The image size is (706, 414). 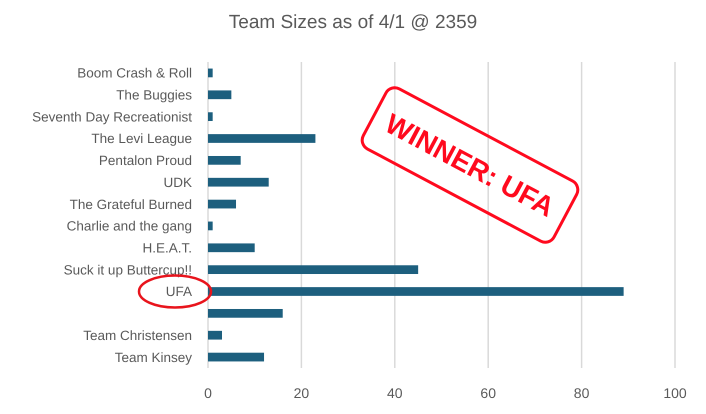 What do you see at coordinates (353, 22) in the screenshot?
I see `chart-title: Team Sizes as of 4/1 @ 2359` at bounding box center [353, 22].